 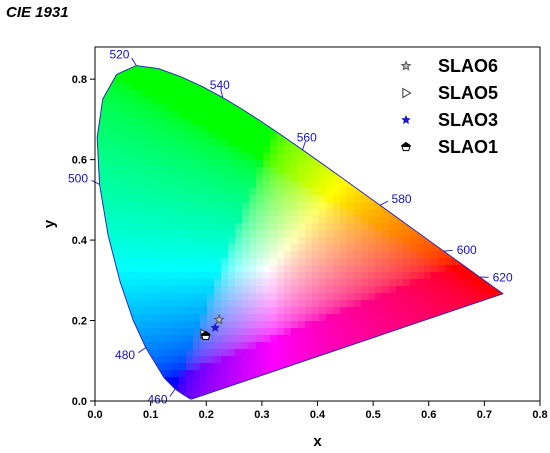 I want to click on wavelength-label-620: 620, so click(x=503, y=278).